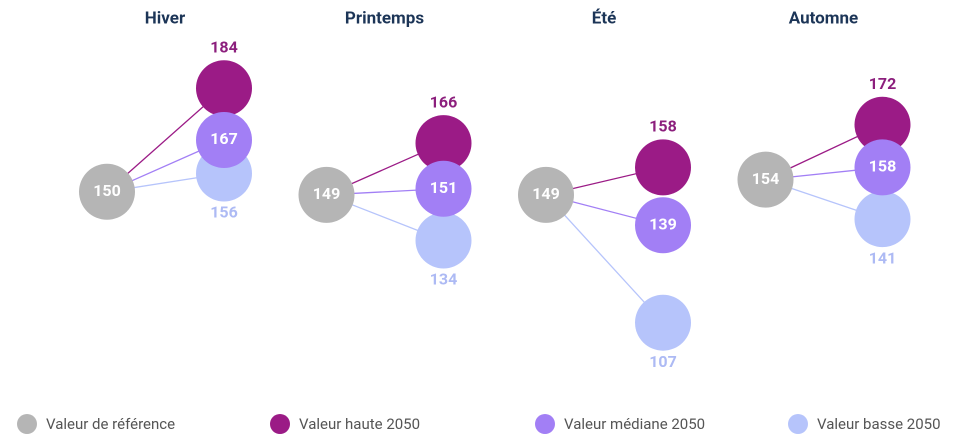  I want to click on legend-label: Valeur haute 2050, so click(359, 424).